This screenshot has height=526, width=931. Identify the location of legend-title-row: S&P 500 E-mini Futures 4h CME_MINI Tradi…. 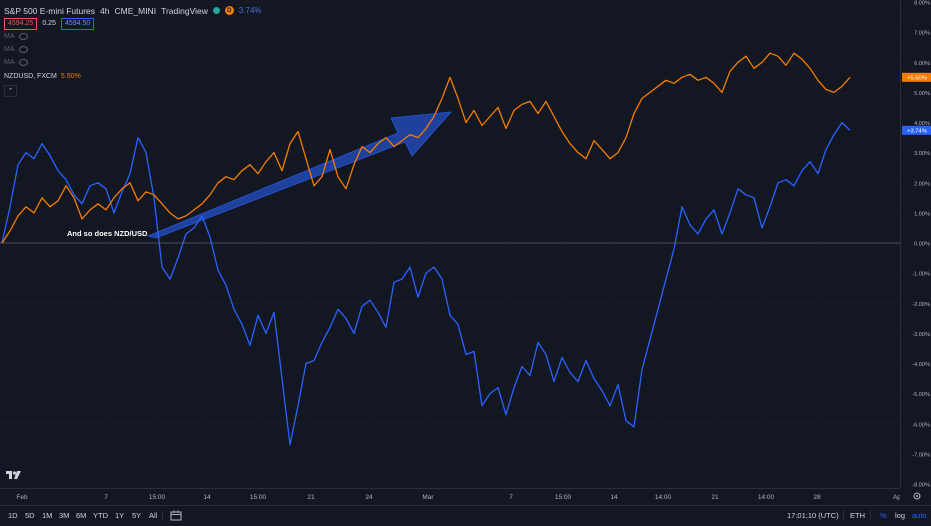
(133, 10).